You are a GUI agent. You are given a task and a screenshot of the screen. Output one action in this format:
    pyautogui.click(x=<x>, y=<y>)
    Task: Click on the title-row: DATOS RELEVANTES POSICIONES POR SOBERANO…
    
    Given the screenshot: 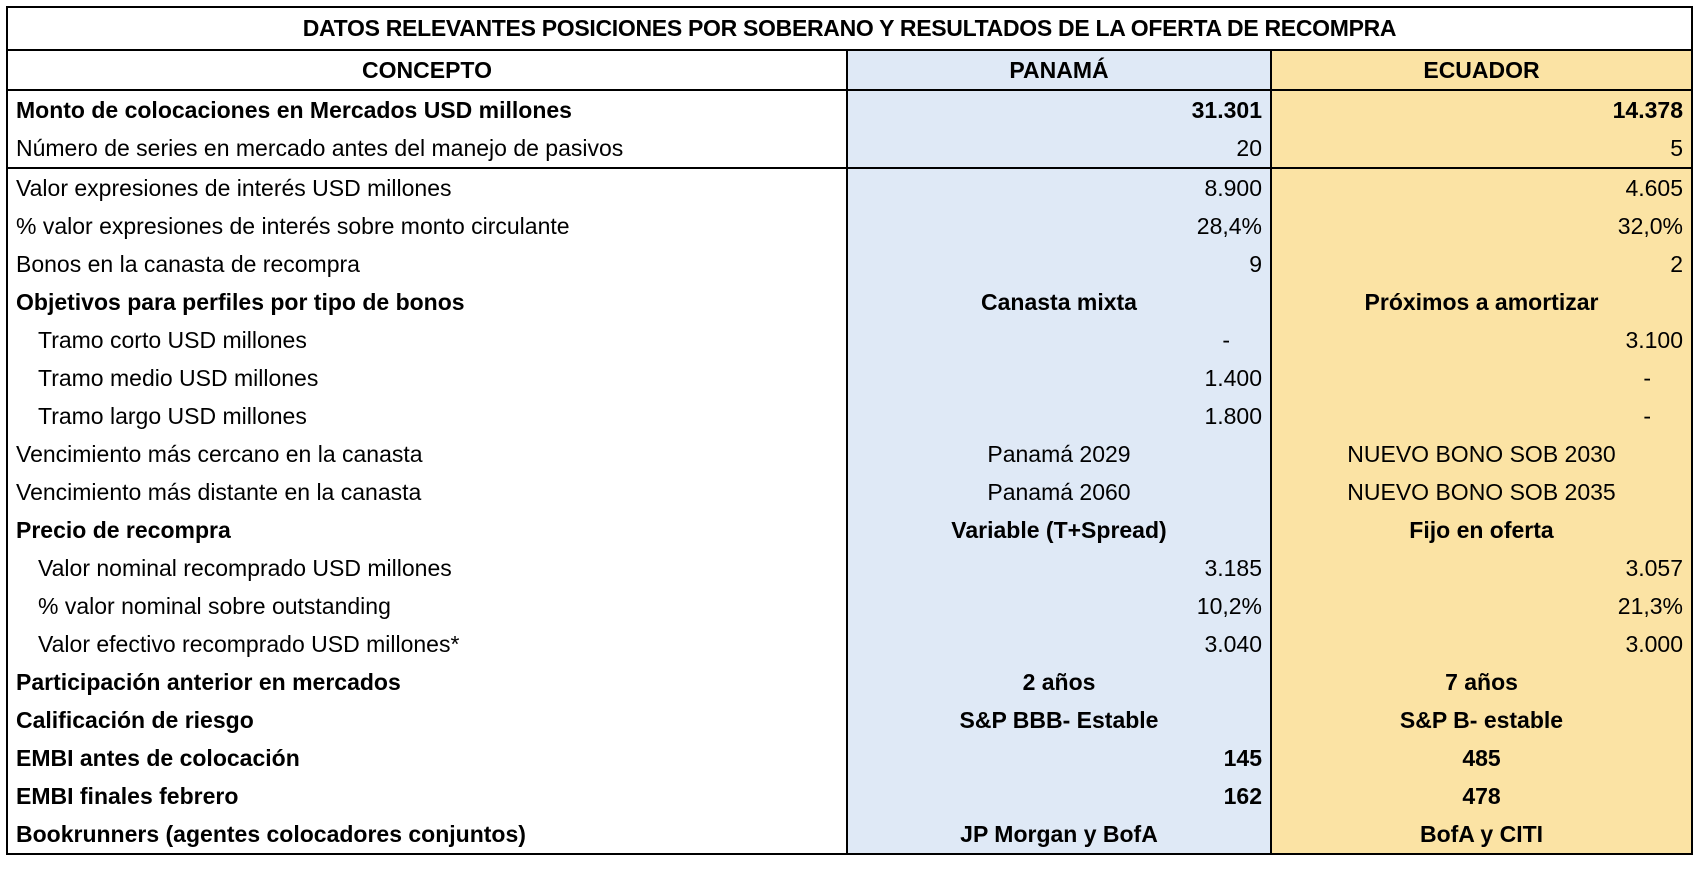 What is the action you would take?
    pyautogui.click(x=849, y=28)
    